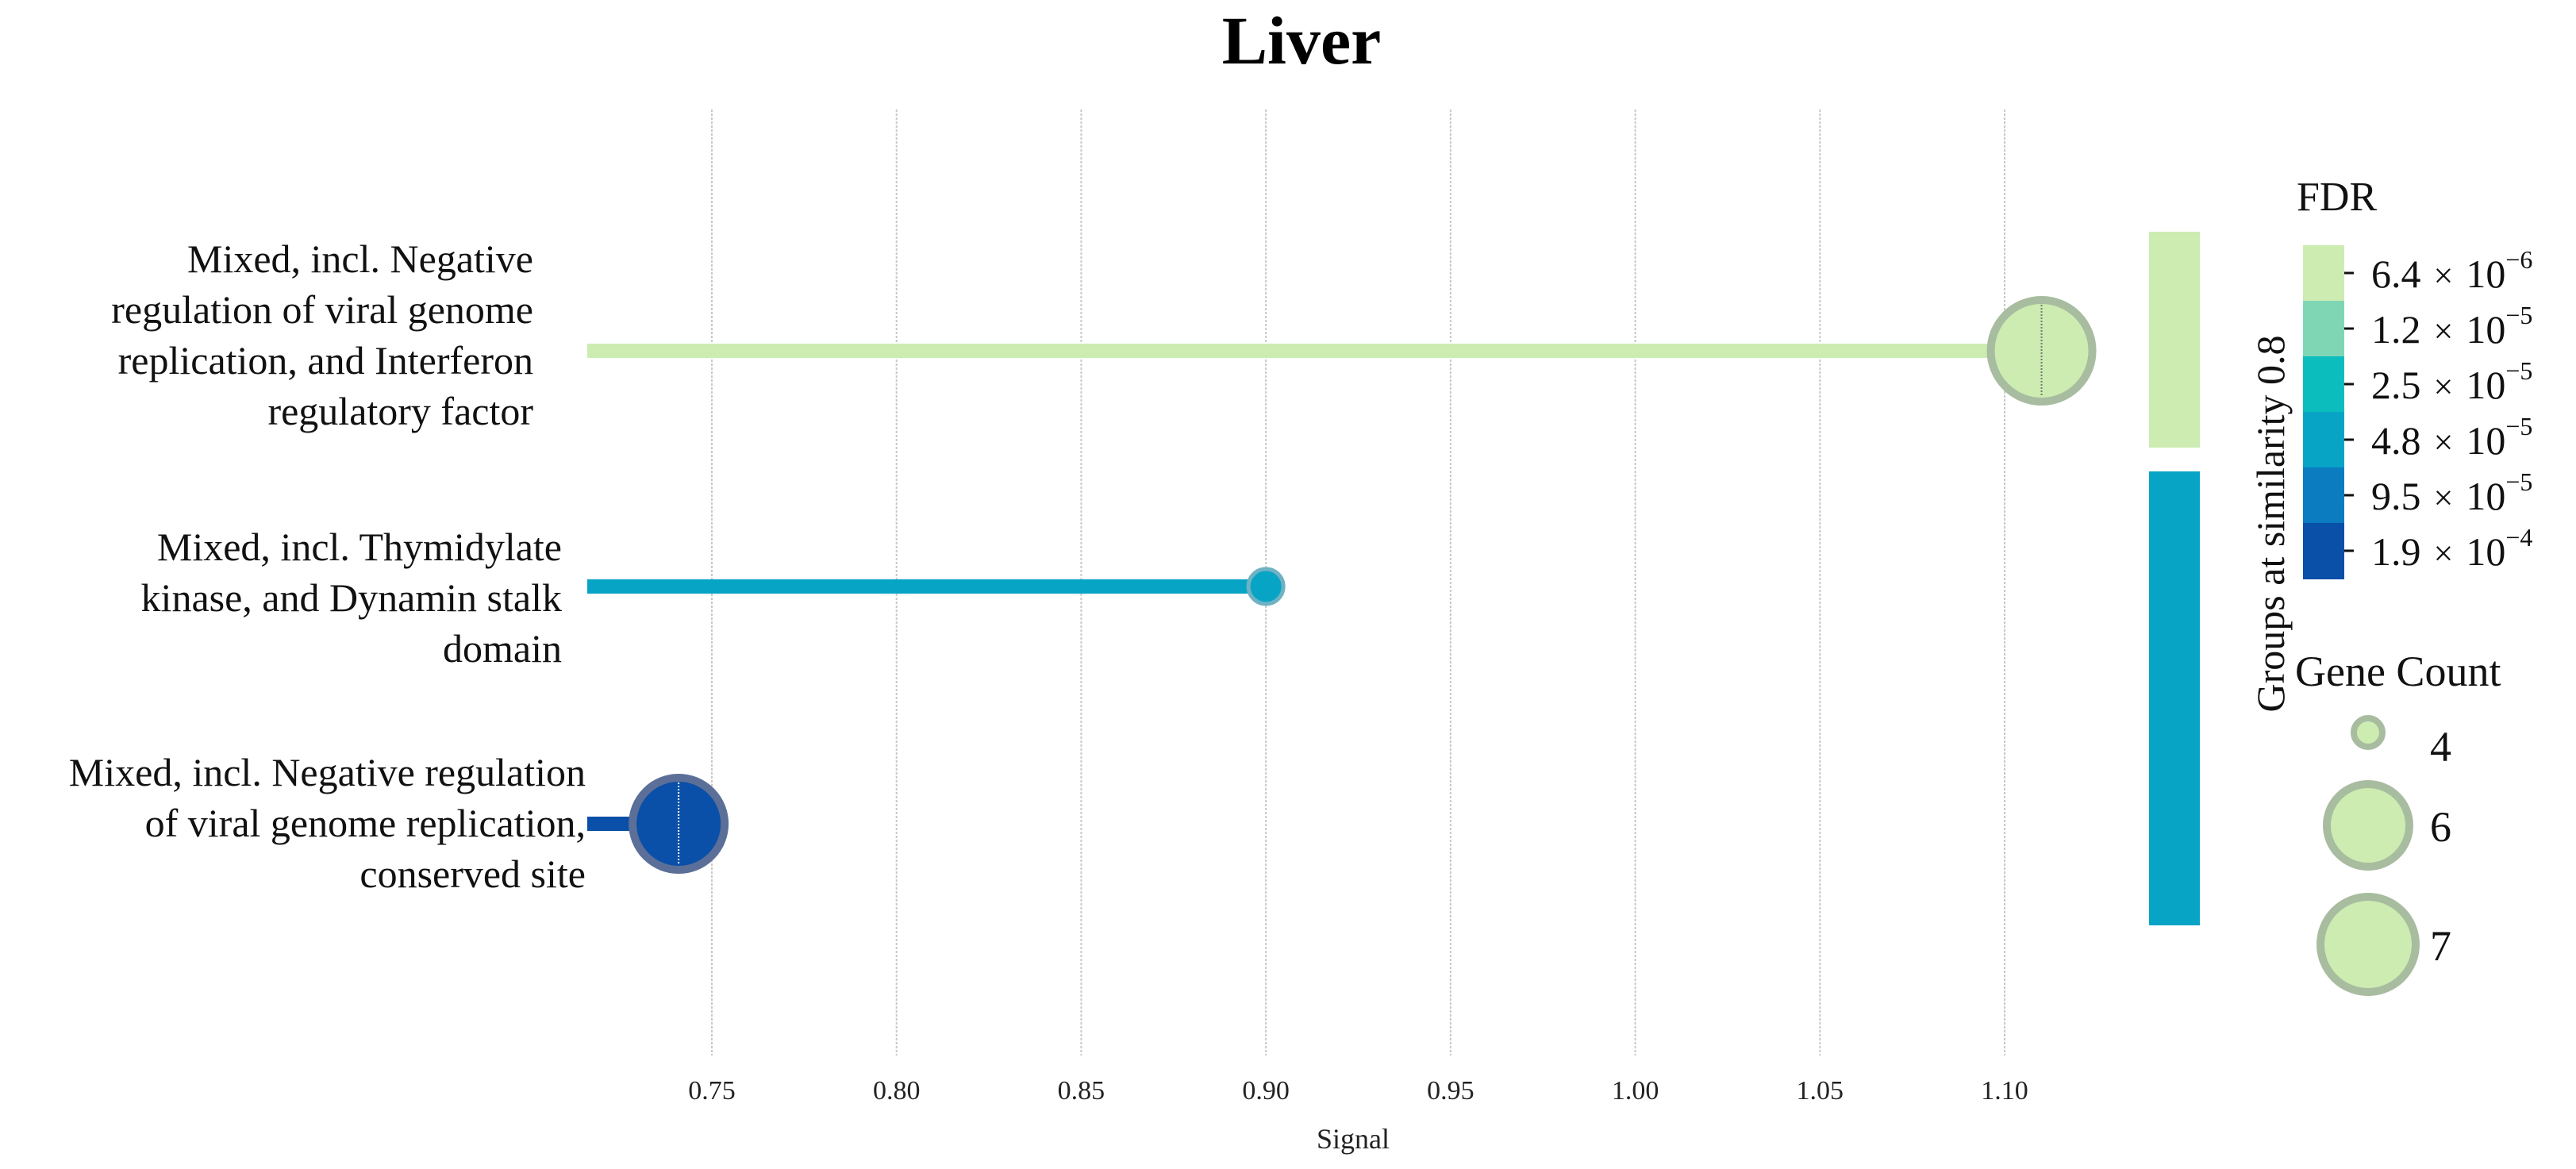 Image resolution: width=2576 pixels, height=1169 pixels. What do you see at coordinates (322, 309) in the screenshot?
I see `category-label-line: regulation of viral genome` at bounding box center [322, 309].